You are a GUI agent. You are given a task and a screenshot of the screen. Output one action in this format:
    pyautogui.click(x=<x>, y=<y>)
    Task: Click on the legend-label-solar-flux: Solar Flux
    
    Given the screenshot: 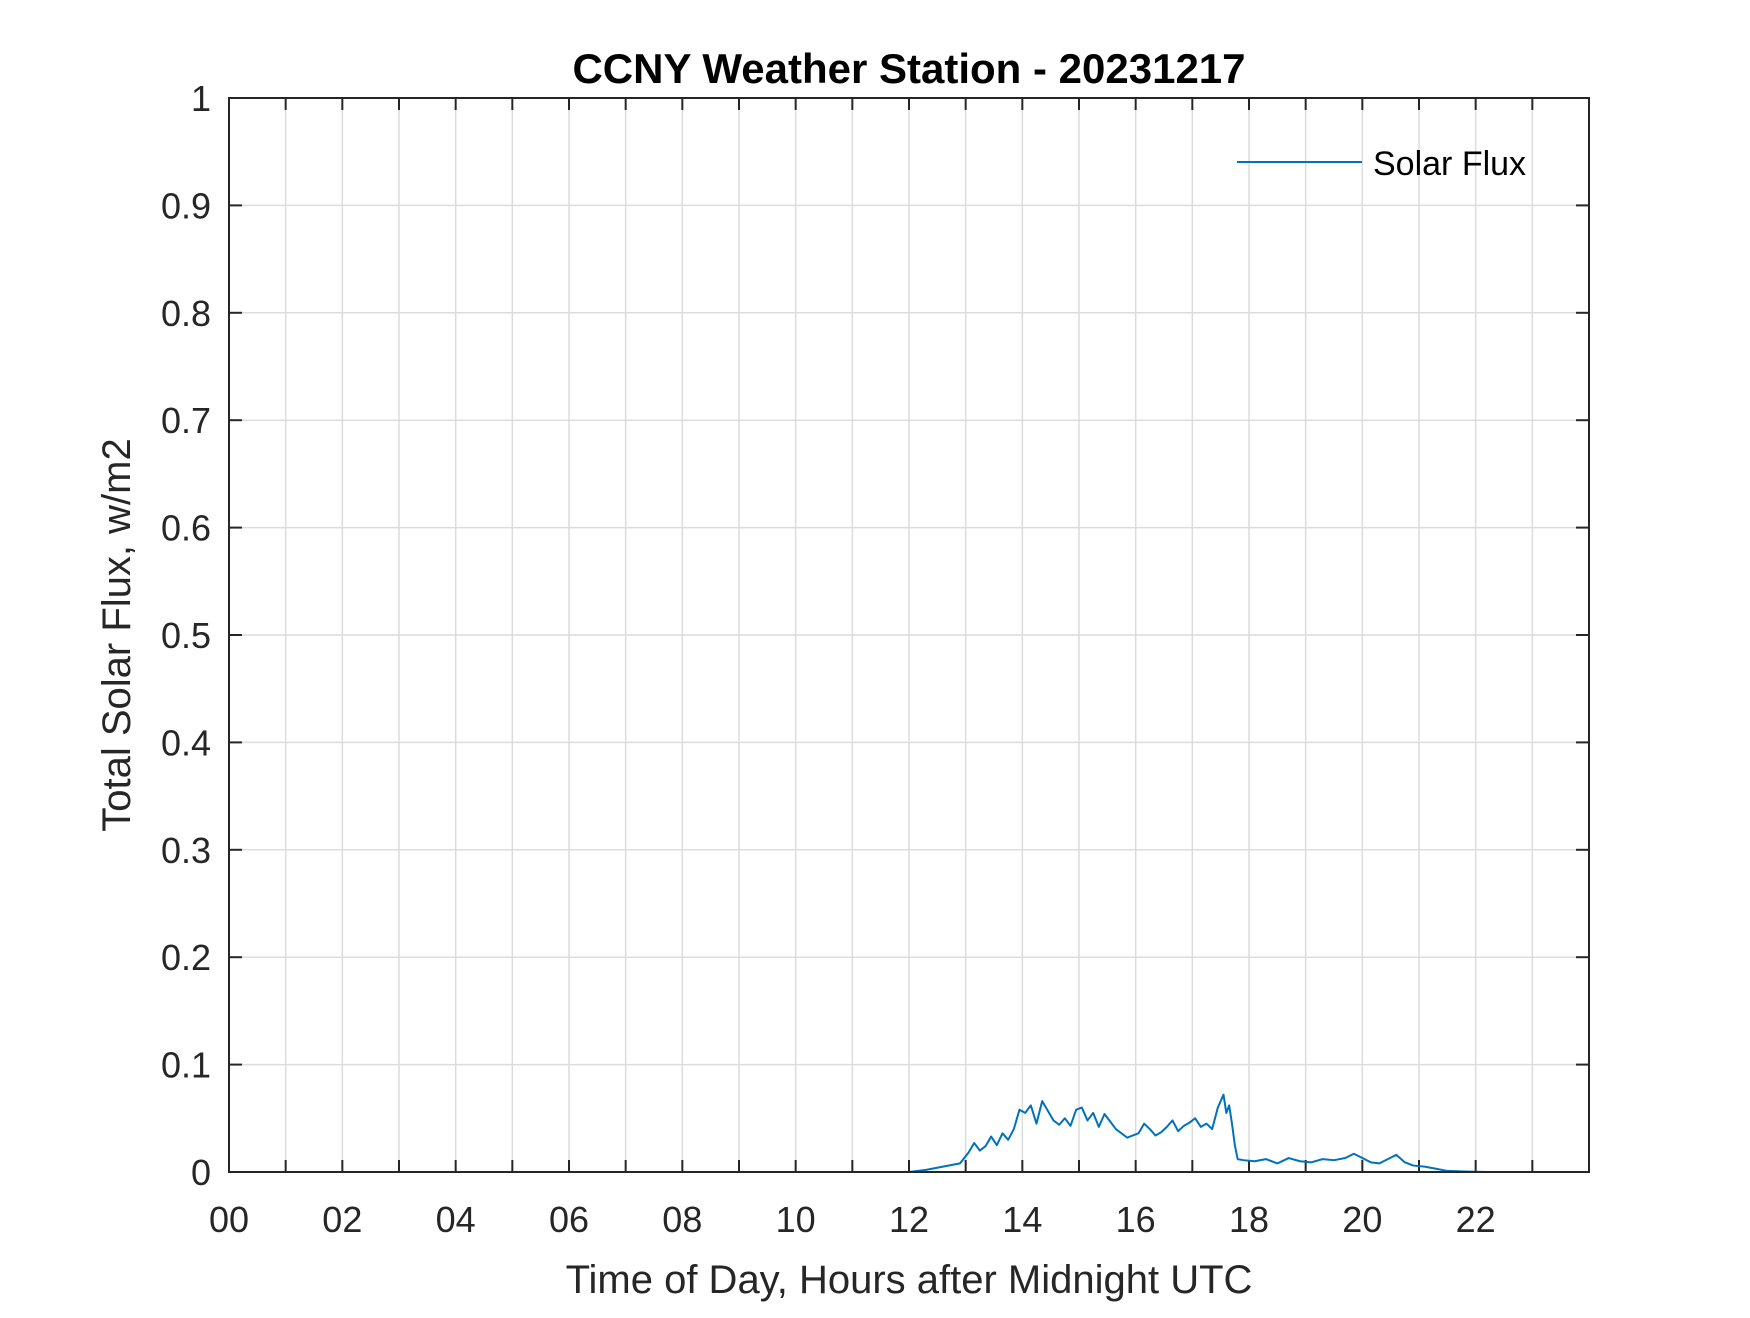 What is the action you would take?
    pyautogui.click(x=1449, y=164)
    